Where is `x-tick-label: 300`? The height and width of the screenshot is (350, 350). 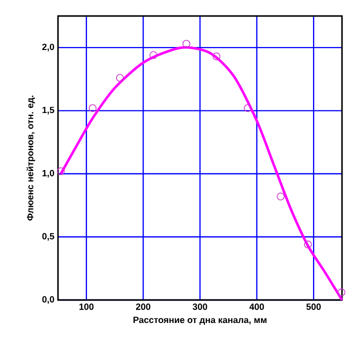
x-tick-label: 300 is located at coordinates (200, 307).